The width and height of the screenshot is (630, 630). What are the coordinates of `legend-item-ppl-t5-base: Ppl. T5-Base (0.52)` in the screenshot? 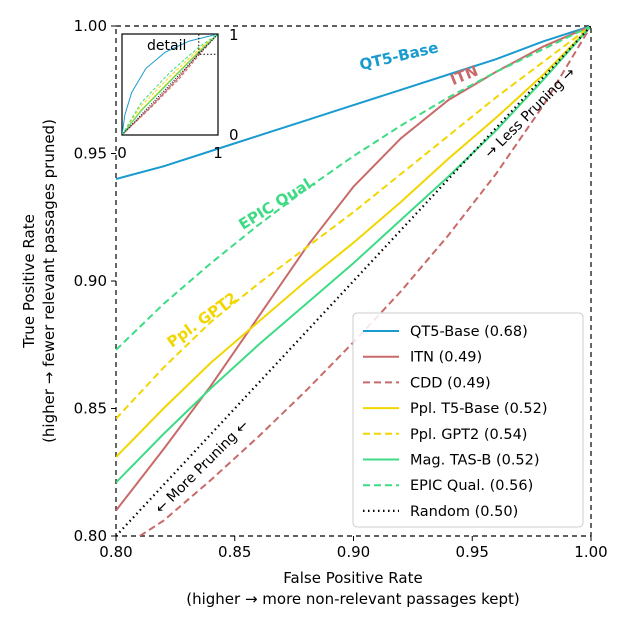 It's located at (455, 409).